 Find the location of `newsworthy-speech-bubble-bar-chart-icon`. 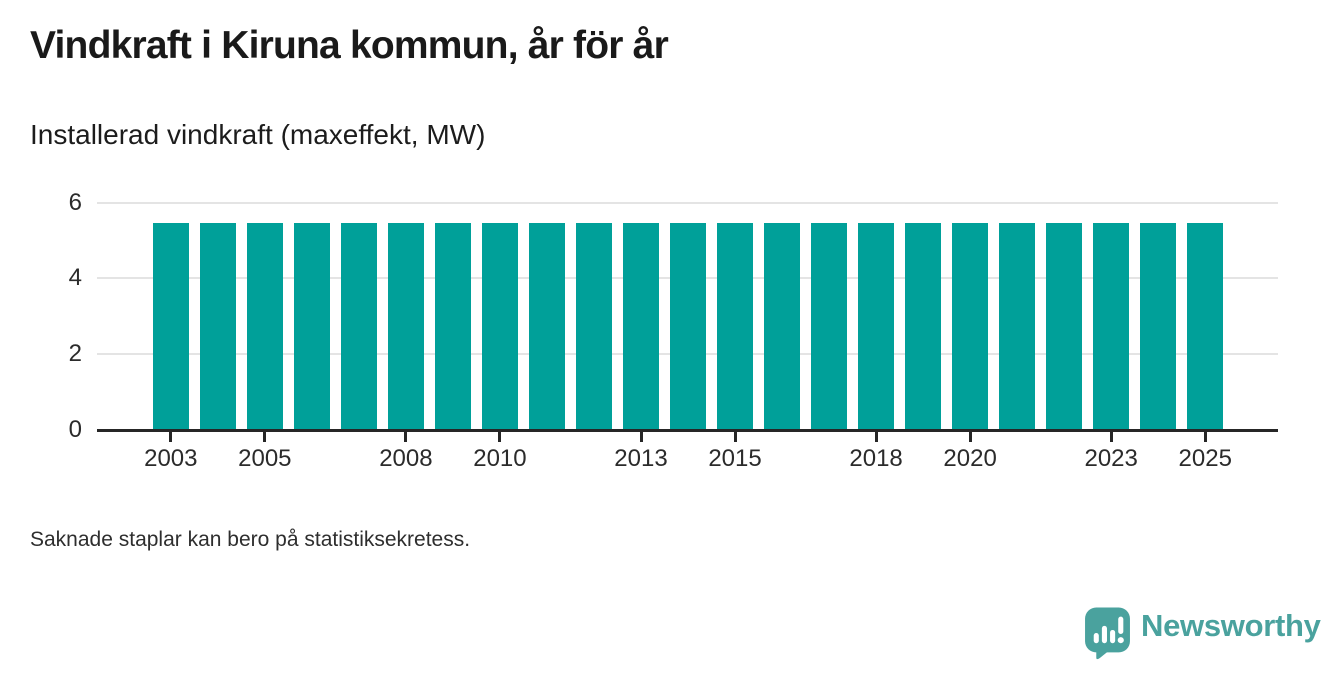

newsworthy-speech-bubble-bar-chart-icon is located at coordinates (1107, 633).